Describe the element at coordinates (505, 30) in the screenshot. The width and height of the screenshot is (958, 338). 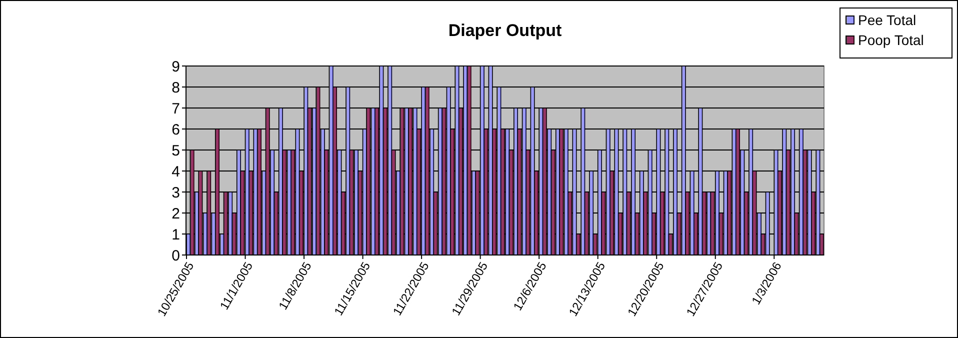
I see `chart-title: Diaper Output` at that location.